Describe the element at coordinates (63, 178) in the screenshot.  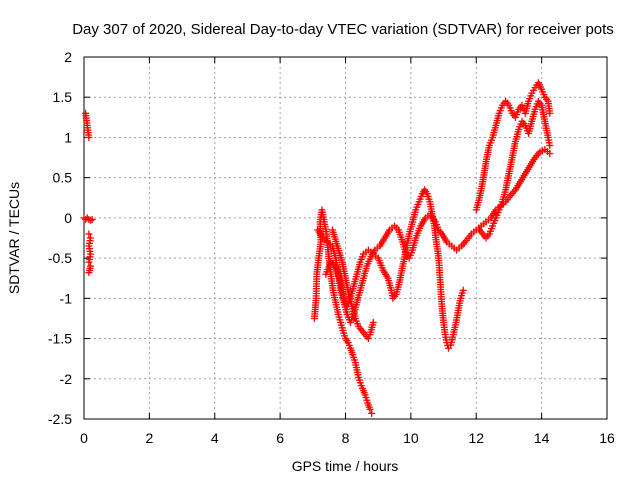
I see `y-tick-label: 0.5` at that location.